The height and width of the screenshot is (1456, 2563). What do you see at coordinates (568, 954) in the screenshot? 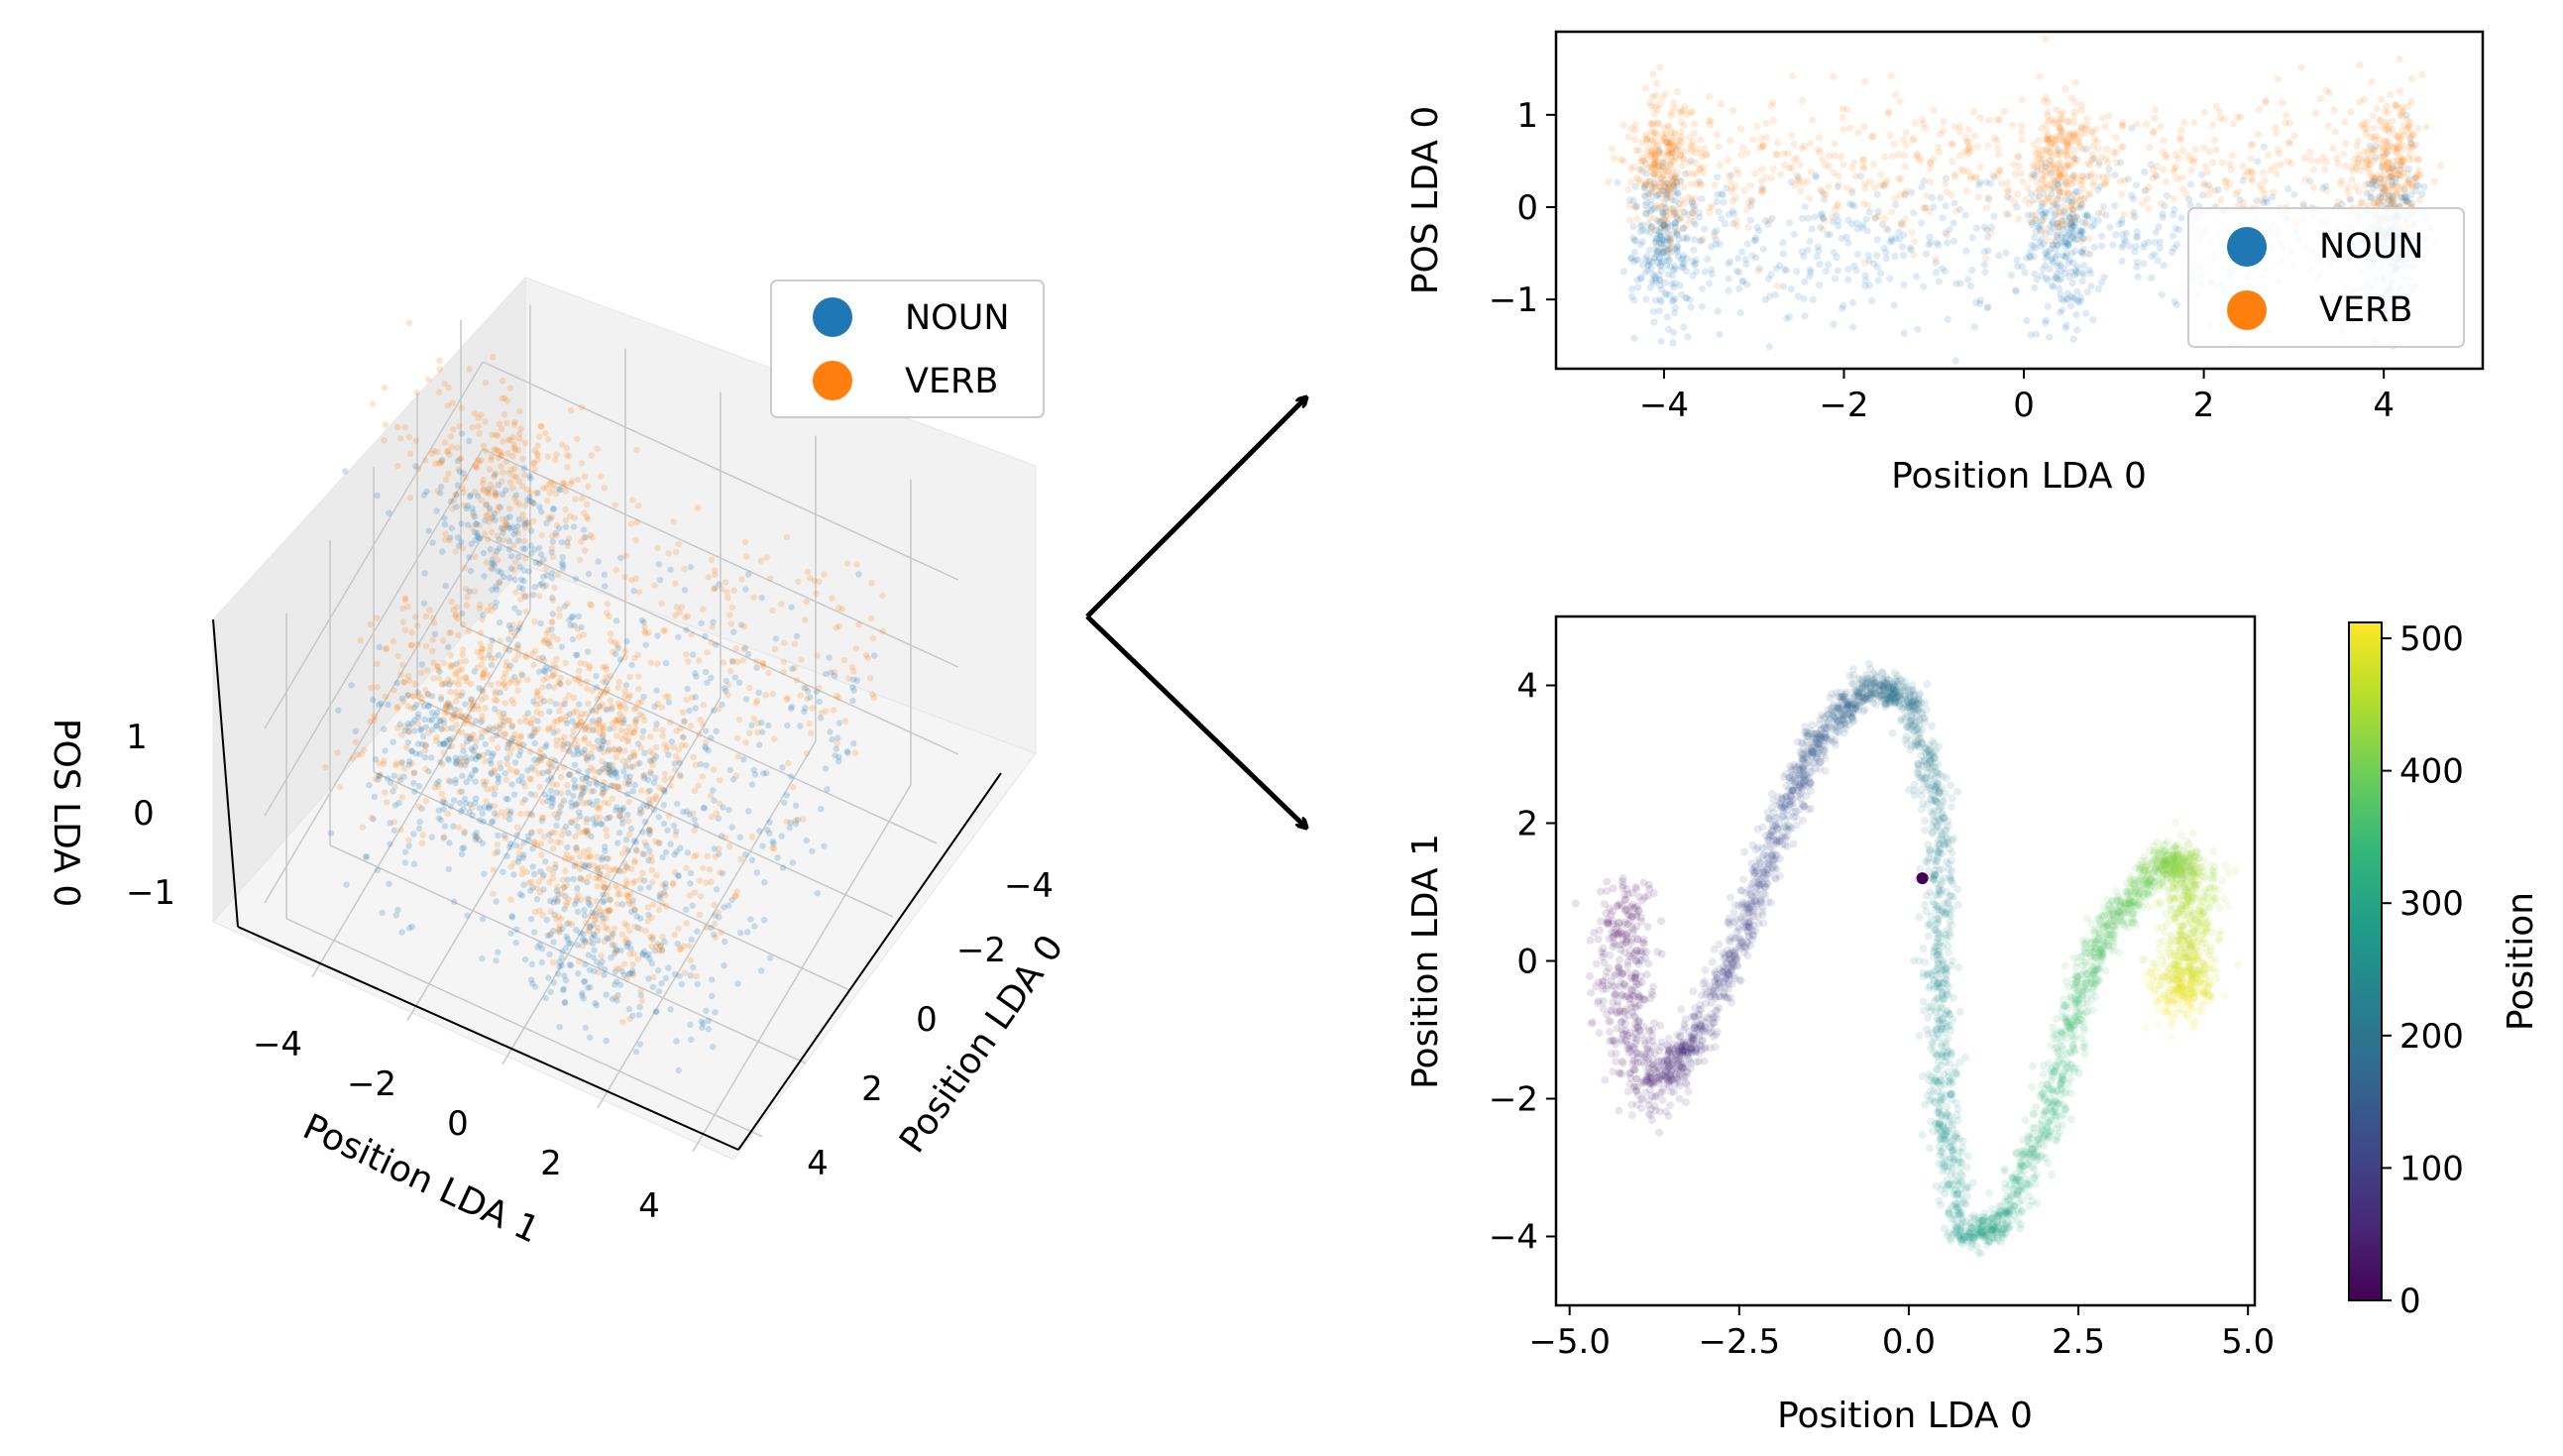
I see `grid-line` at bounding box center [568, 954].